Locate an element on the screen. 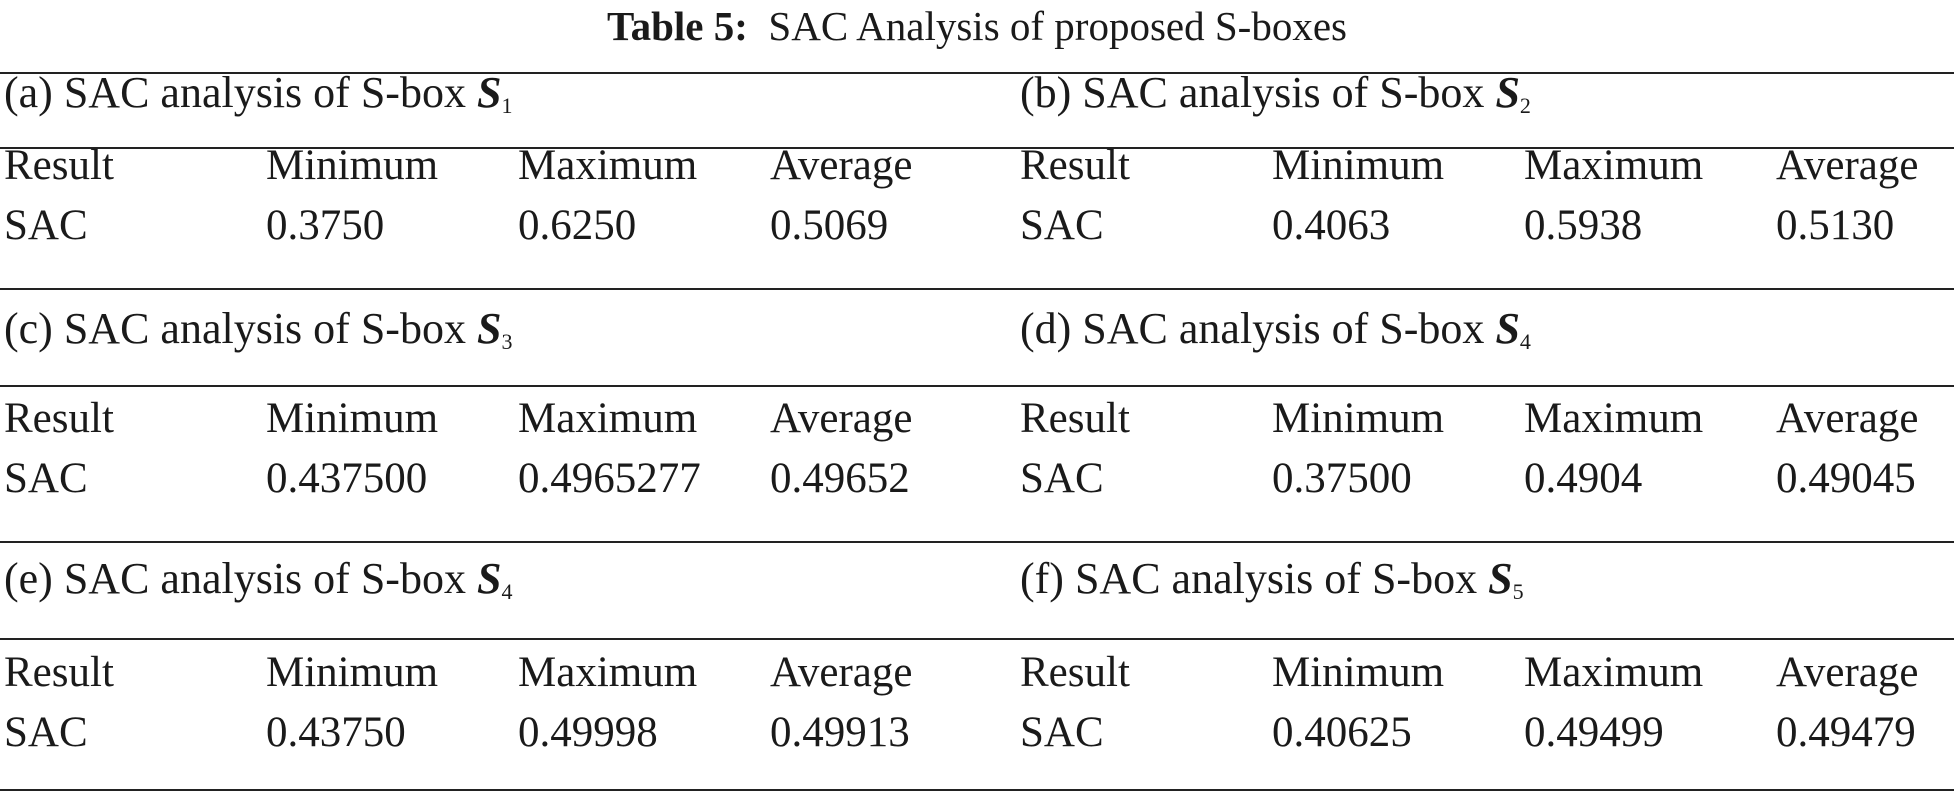 Image resolution: width=1954 pixels, height=796 pixels. maximum-value: 0.49499 is located at coordinates (1594, 732).